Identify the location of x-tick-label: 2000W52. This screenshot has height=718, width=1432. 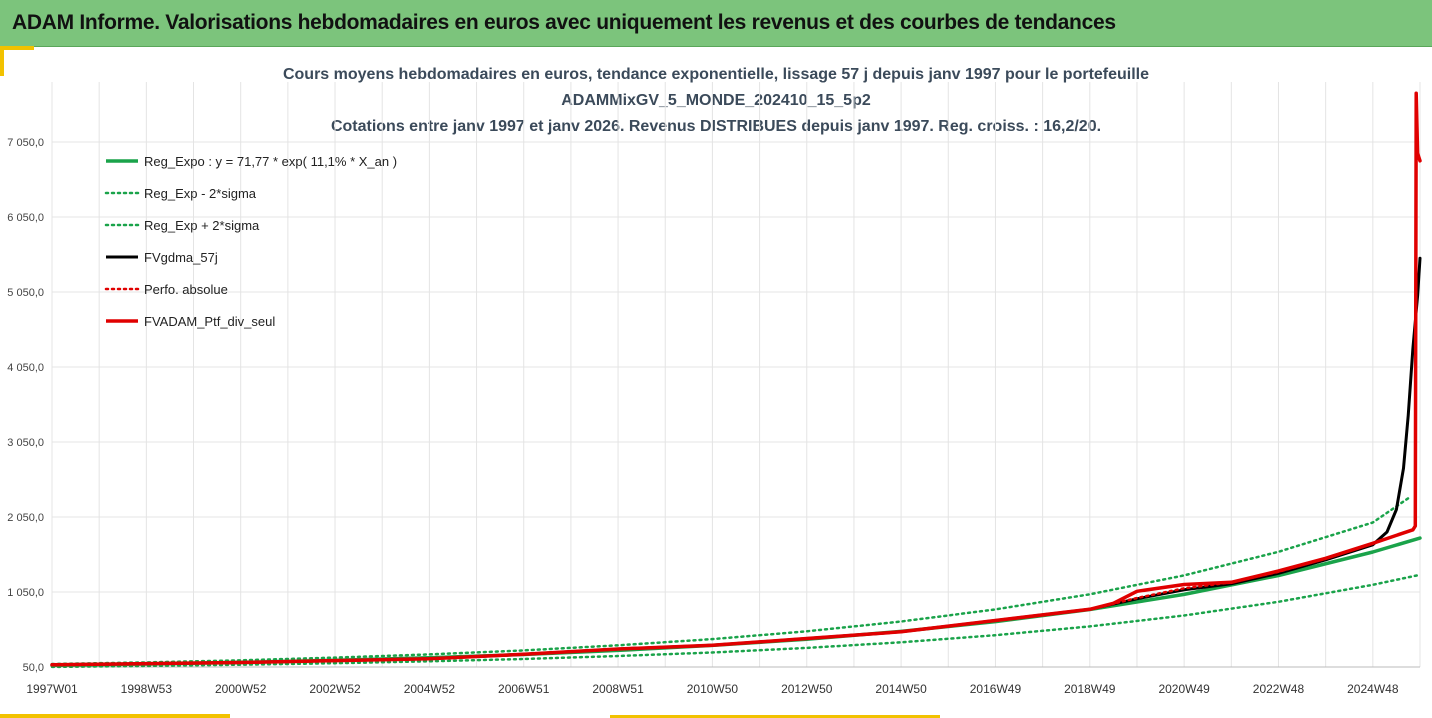
(241, 689).